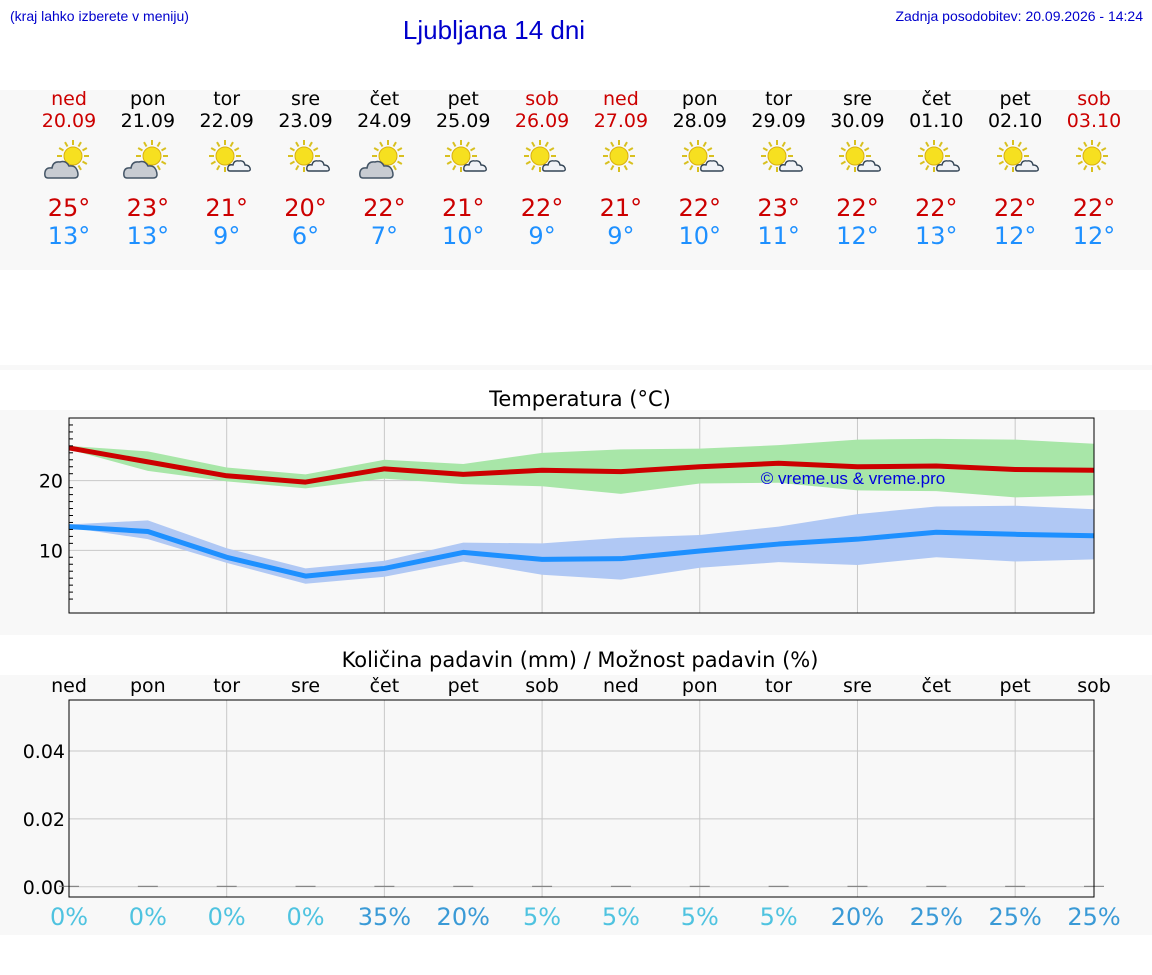 The width and height of the screenshot is (1152, 975). What do you see at coordinates (463, 99) in the screenshot?
I see `day-name: pet` at bounding box center [463, 99].